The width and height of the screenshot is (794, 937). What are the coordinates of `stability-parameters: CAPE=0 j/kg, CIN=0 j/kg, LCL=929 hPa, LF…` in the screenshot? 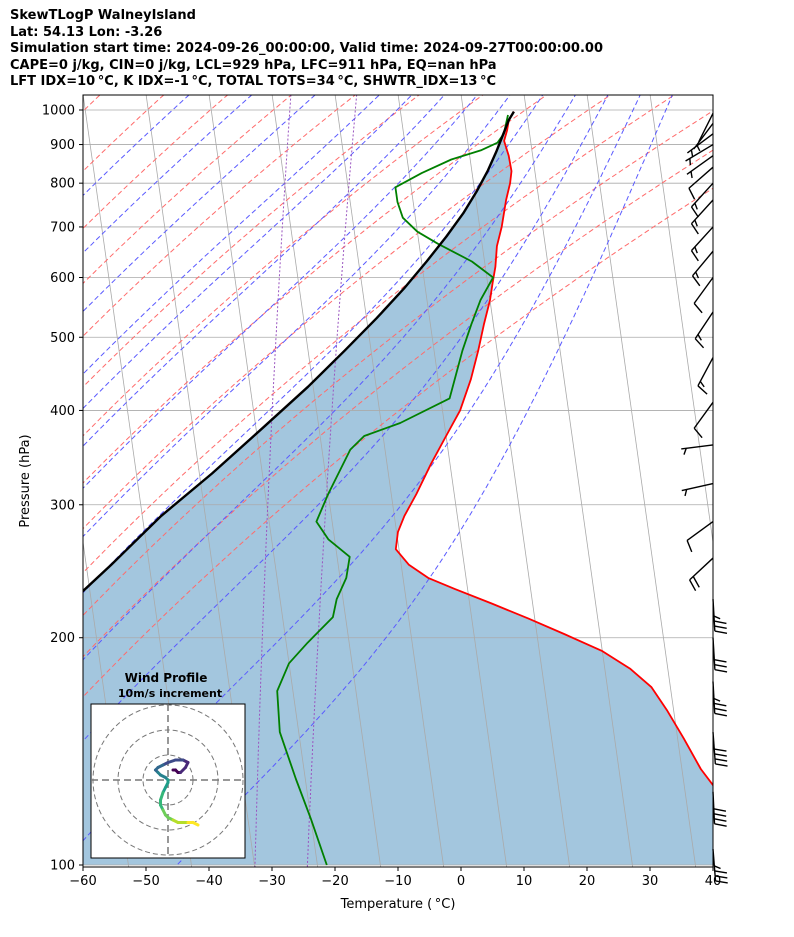 It's located at (253, 65).